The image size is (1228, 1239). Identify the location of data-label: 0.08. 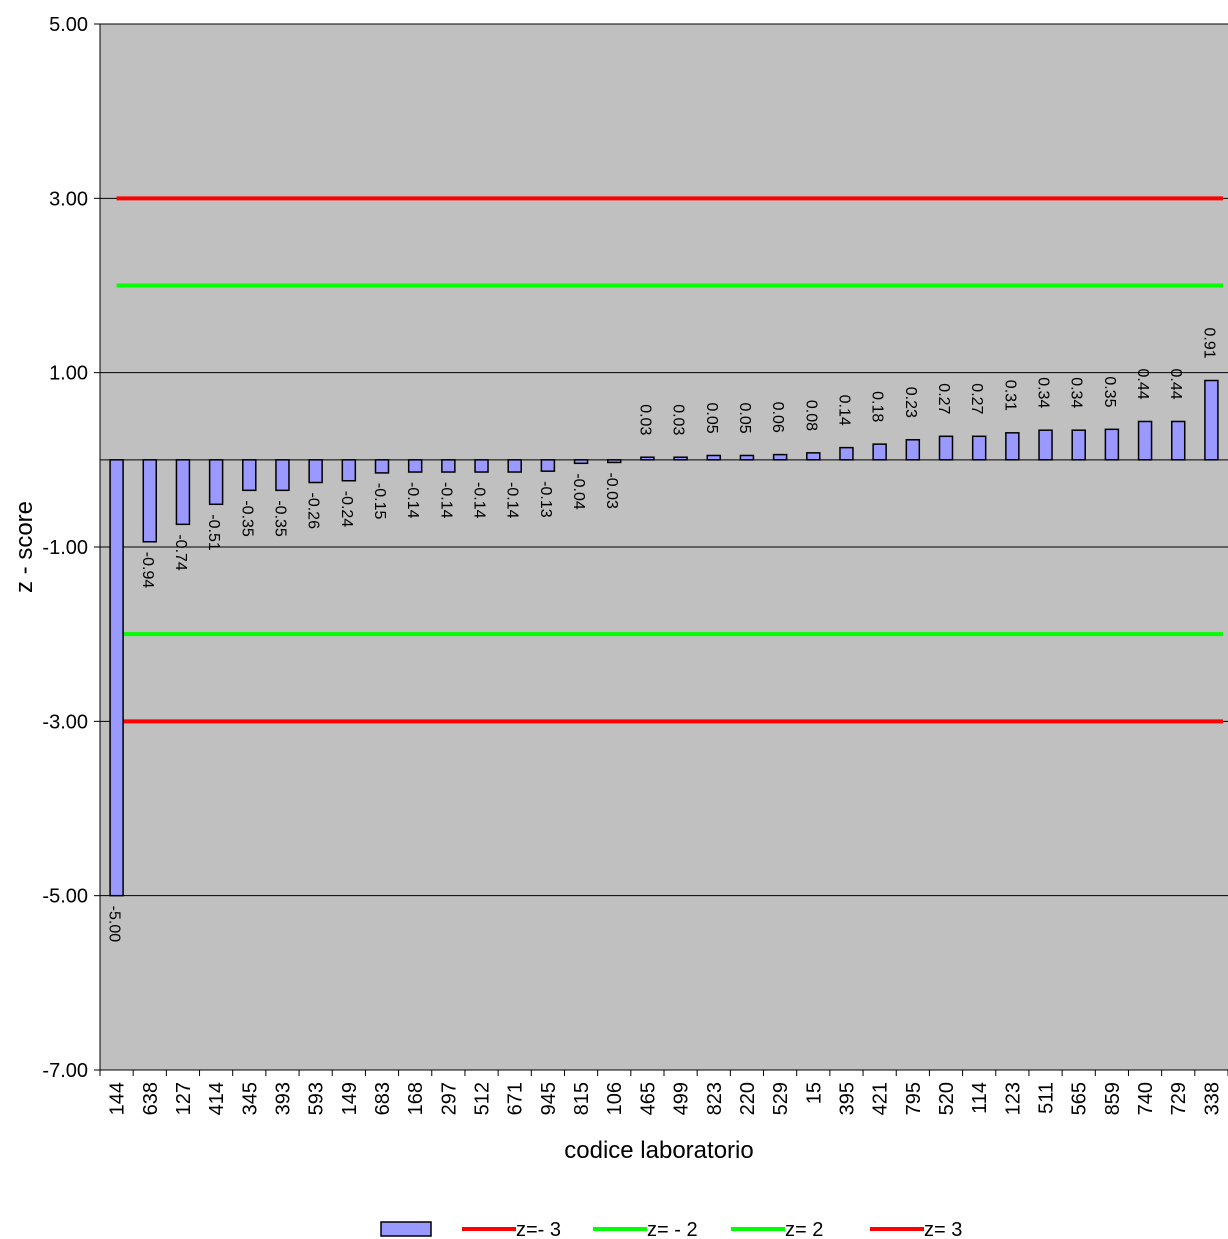
(810, 415).